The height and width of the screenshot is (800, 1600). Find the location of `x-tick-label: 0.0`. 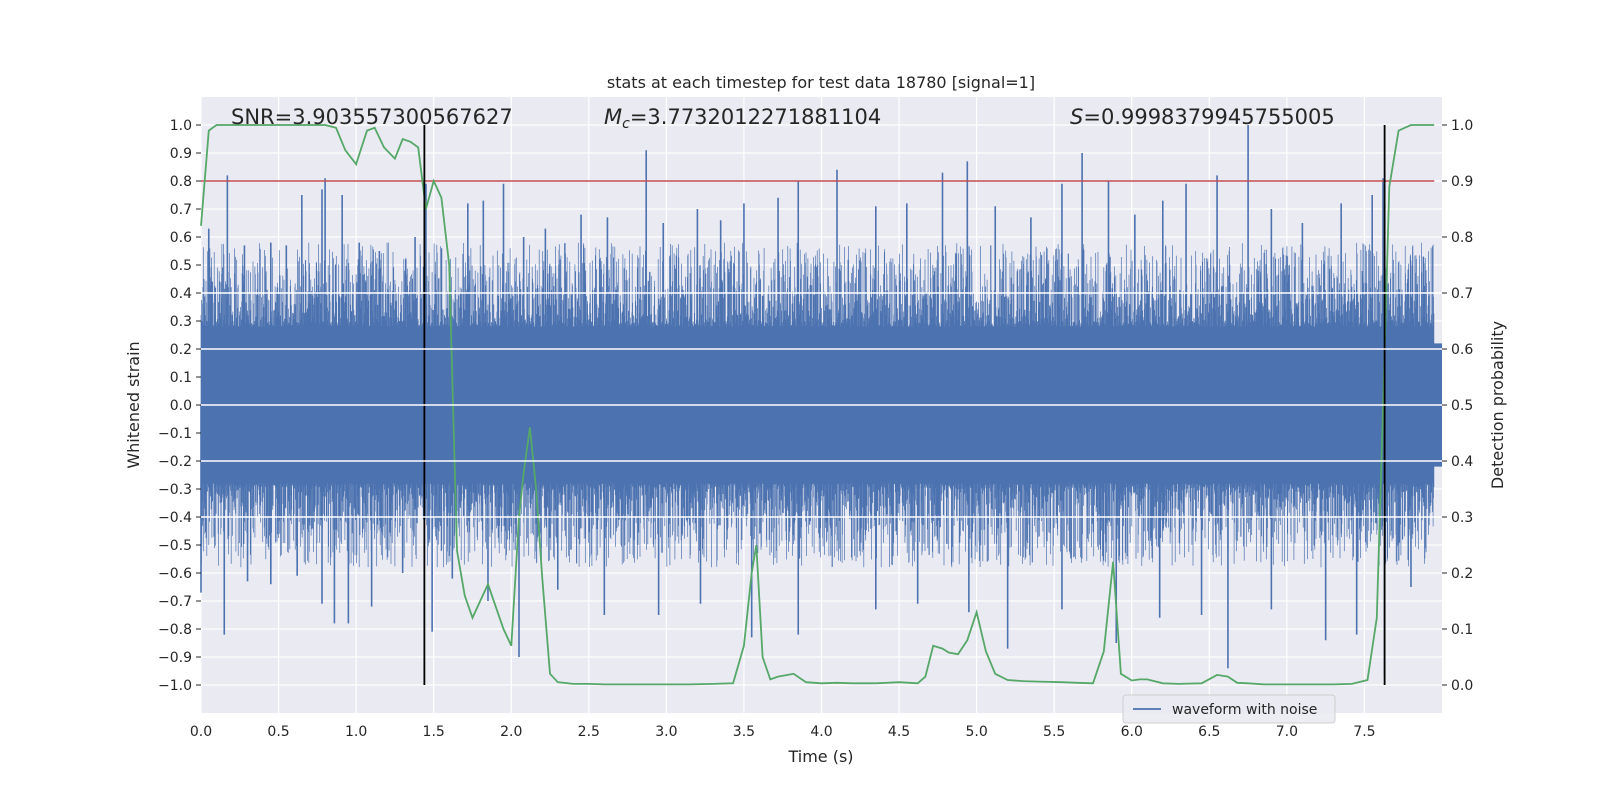

x-tick-label: 0.0 is located at coordinates (201, 732).